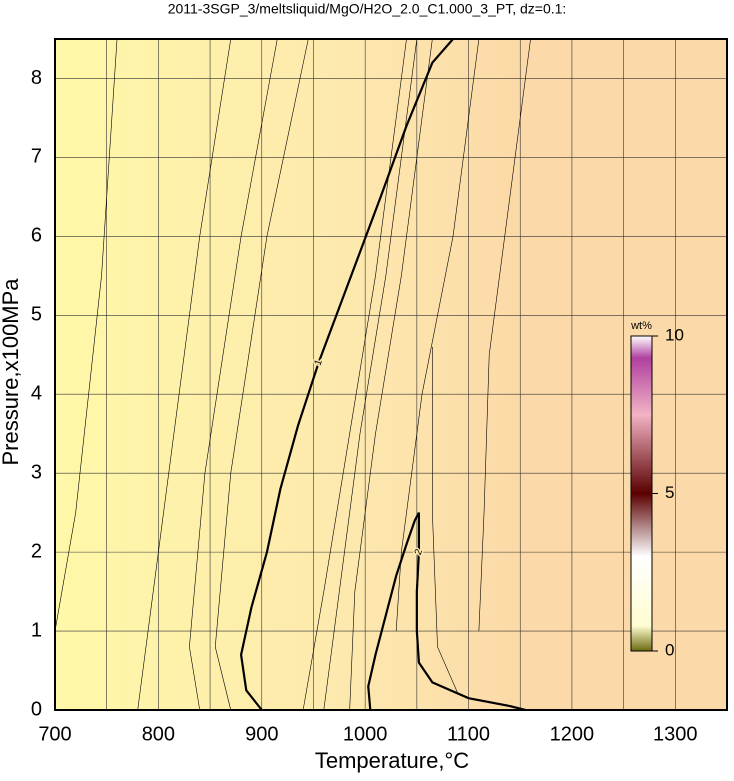  What do you see at coordinates (468, 734) in the screenshot?
I see `x-tick-label: 1100` at bounding box center [468, 734].